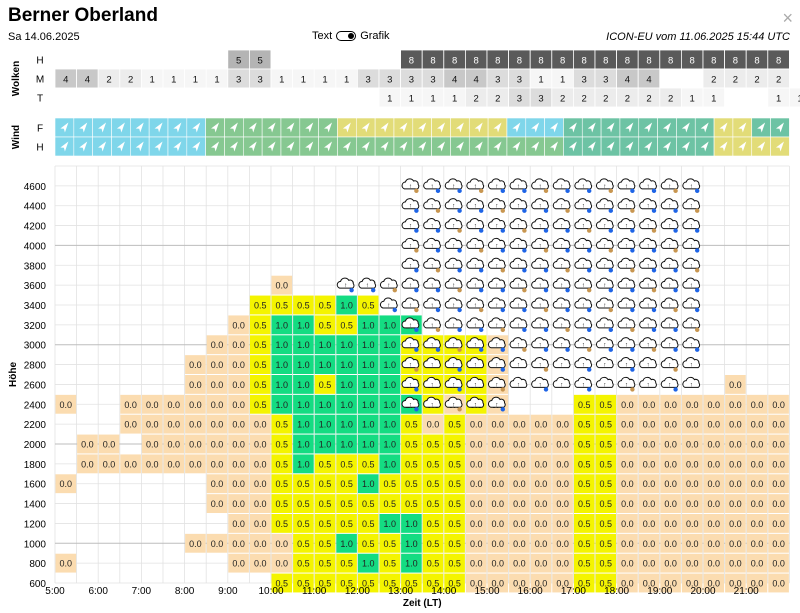 The image size is (800, 613). Describe the element at coordinates (375, 36) in the screenshot. I see `toggle-graphic-label: Grafik` at that location.